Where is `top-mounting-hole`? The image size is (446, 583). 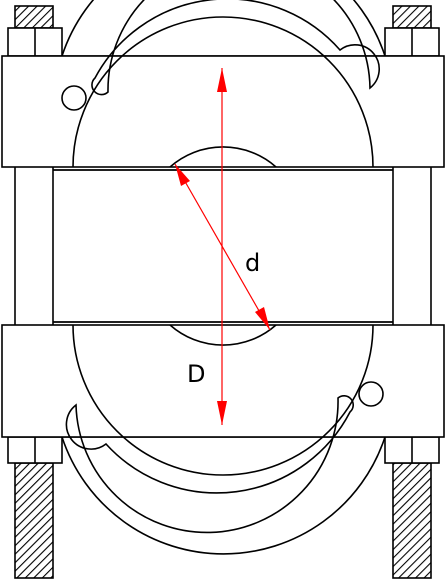
top-mounting-hole is located at coordinates (74, 98).